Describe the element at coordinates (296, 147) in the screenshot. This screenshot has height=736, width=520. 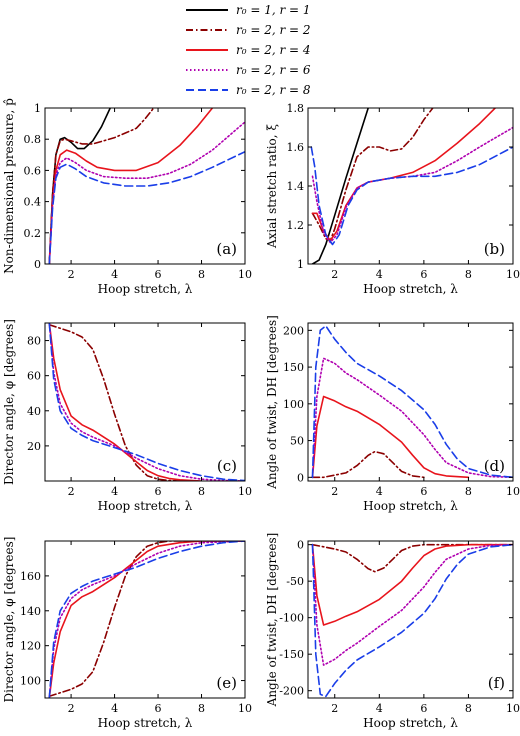
I see `y-tick-label: 1.6` at that location.